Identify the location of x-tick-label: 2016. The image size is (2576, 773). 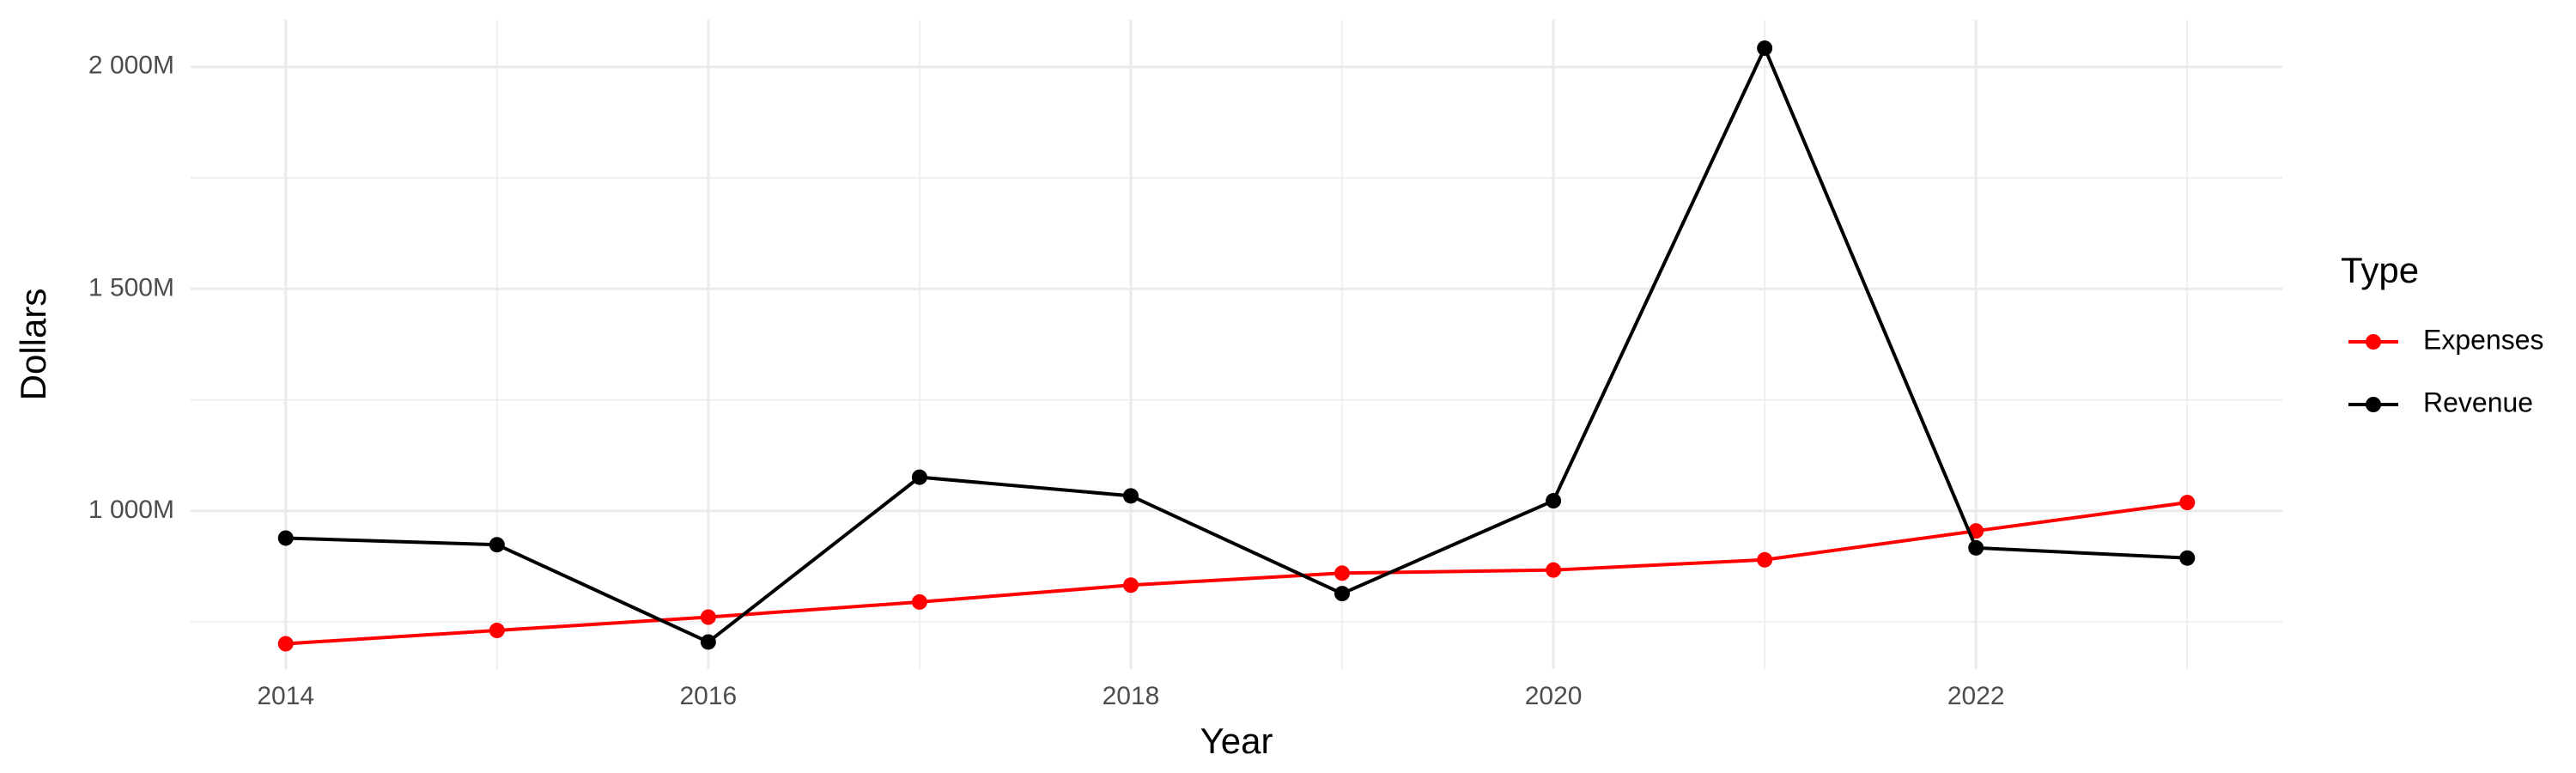
(708, 696).